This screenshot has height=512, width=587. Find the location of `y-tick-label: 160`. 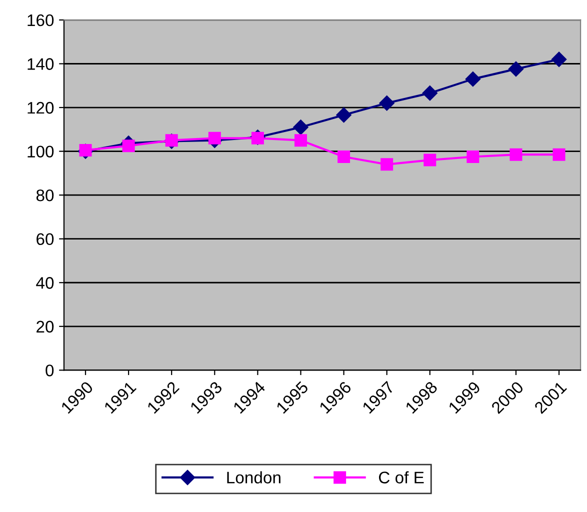

y-tick-label: 160 is located at coordinates (41, 20).